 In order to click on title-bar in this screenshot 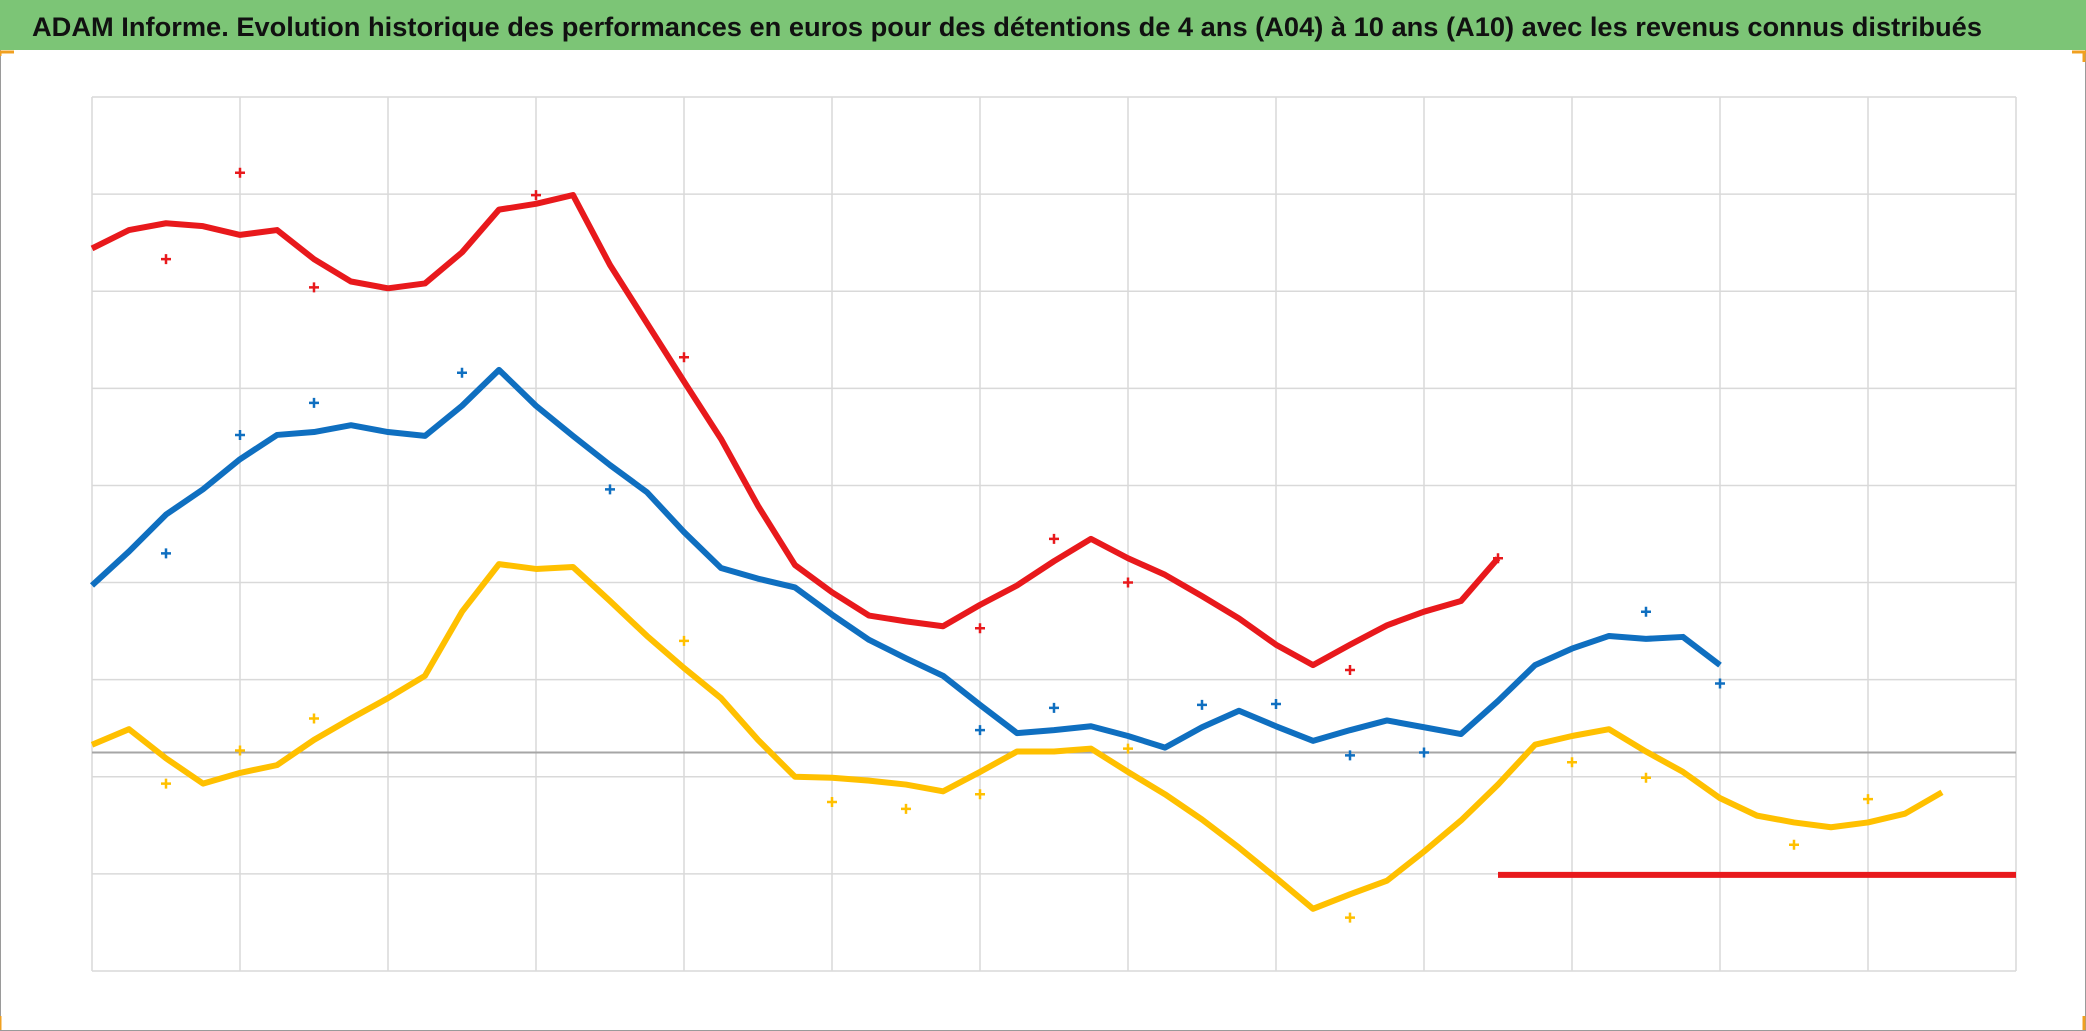, I will do `click(1043, 25)`.